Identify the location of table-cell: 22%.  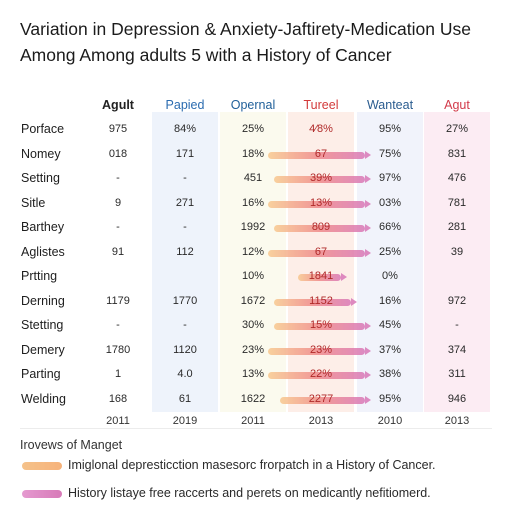
(321, 374).